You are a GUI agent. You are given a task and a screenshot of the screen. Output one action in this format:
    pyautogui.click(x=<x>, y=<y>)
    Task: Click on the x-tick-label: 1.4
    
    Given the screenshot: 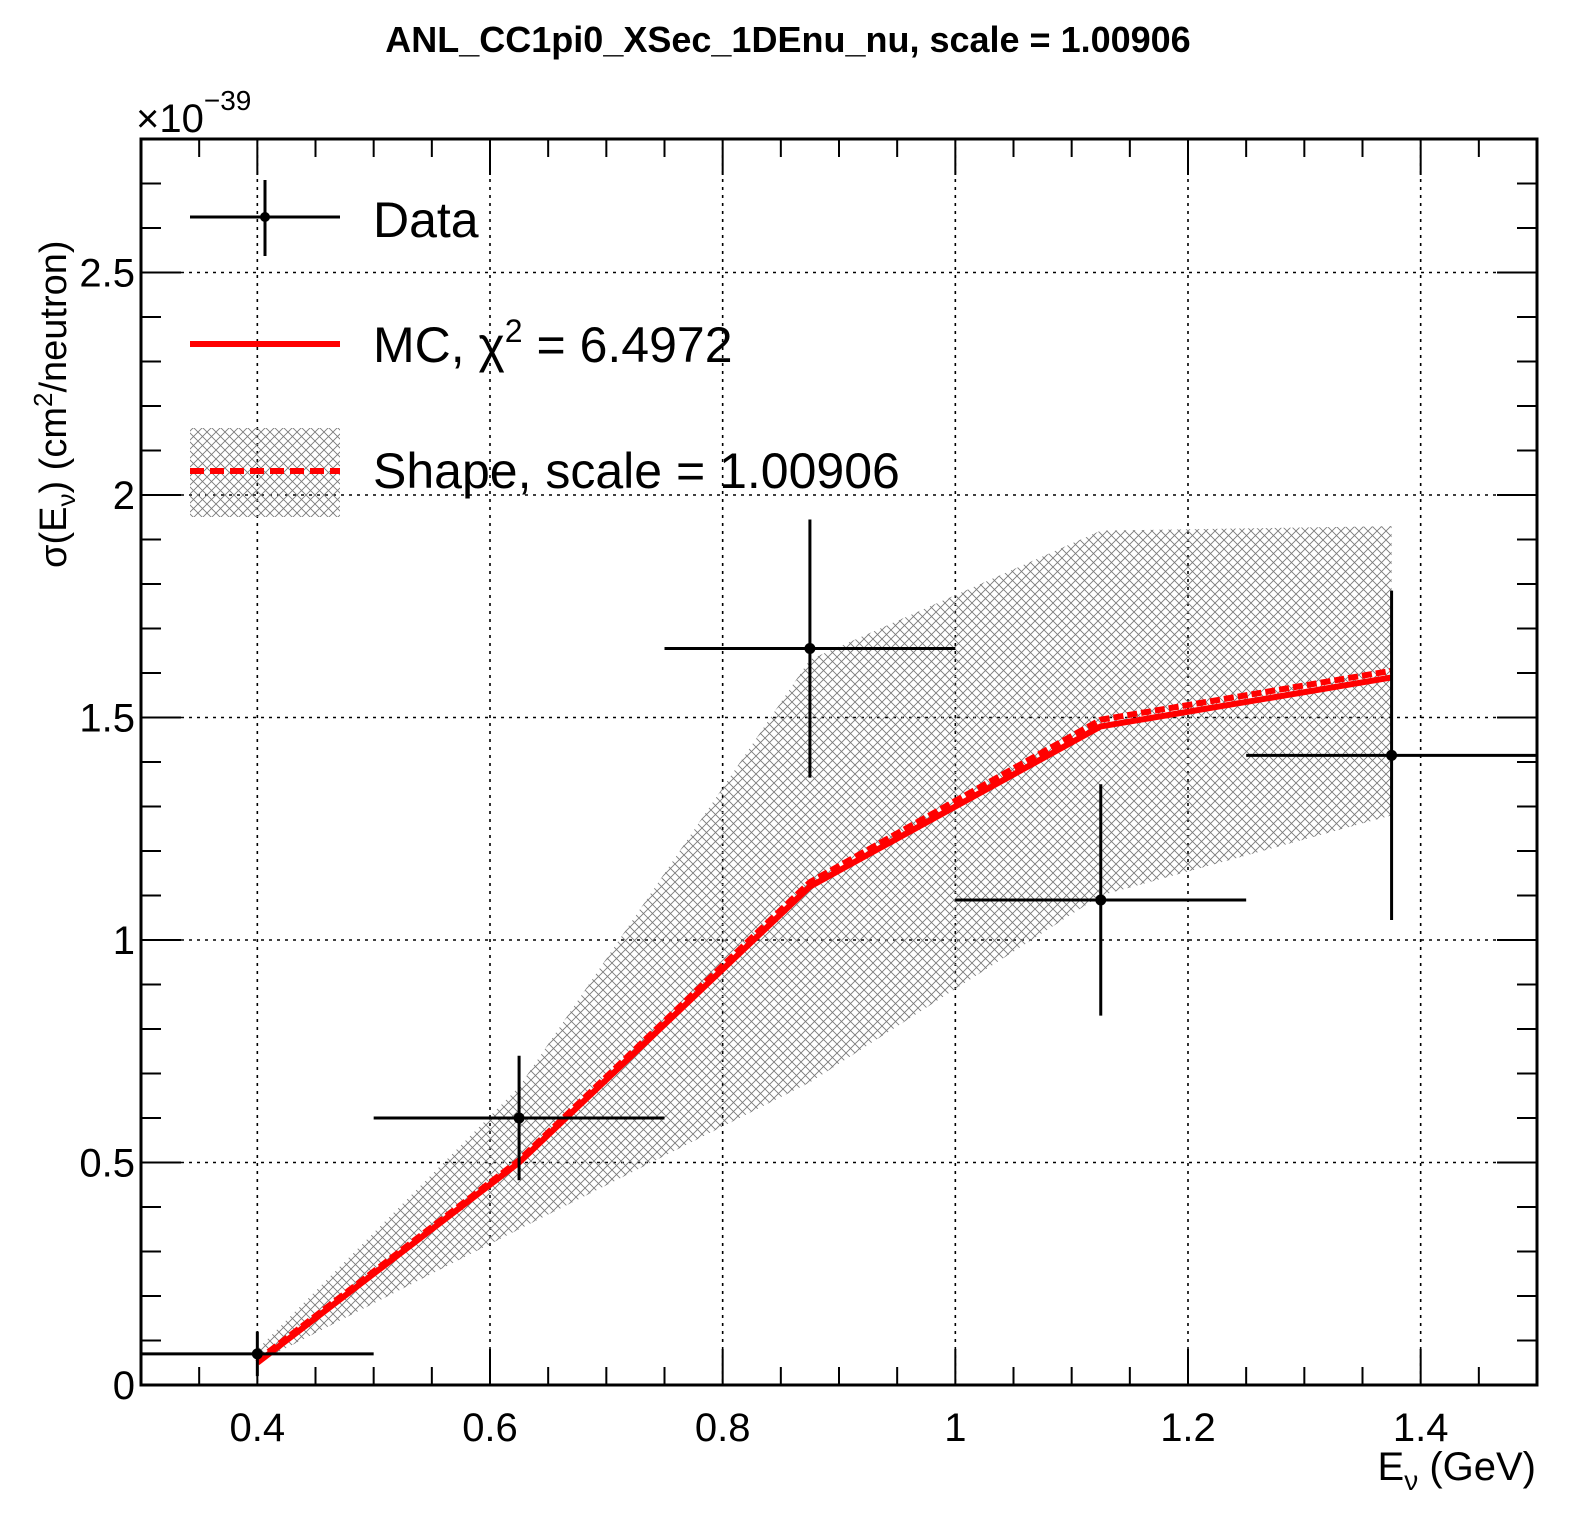 What is the action you would take?
    pyautogui.click(x=1421, y=1428)
    